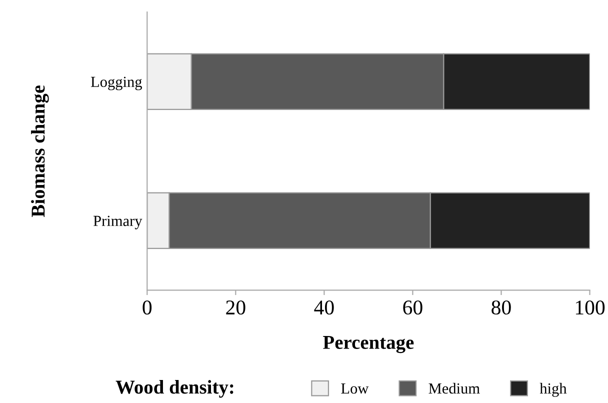 The width and height of the screenshot is (608, 403). Describe the element at coordinates (412, 307) in the screenshot. I see `x-tick-label: 60` at that location.